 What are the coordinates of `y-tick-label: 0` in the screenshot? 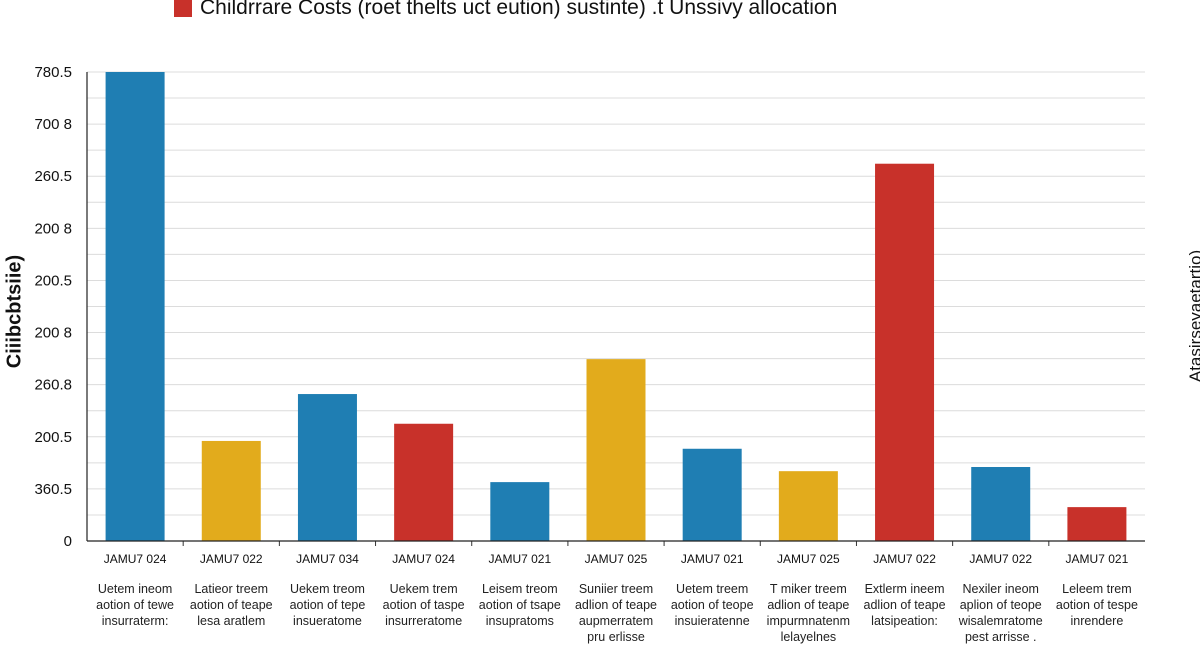 It's located at (68, 541).